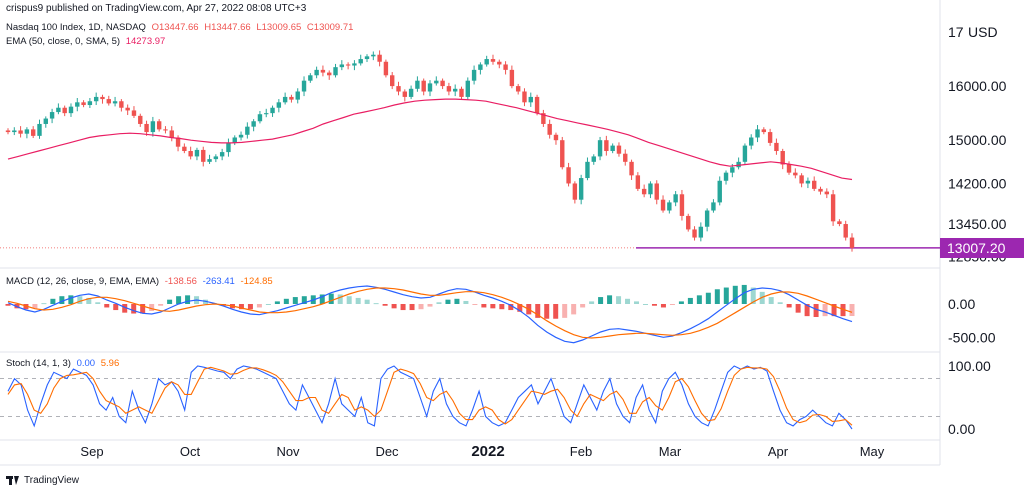 This screenshot has height=494, width=1024. I want to click on high-value: H13447.66, so click(227, 27).